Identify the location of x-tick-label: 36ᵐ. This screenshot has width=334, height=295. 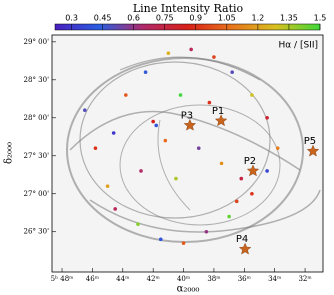
(245, 279).